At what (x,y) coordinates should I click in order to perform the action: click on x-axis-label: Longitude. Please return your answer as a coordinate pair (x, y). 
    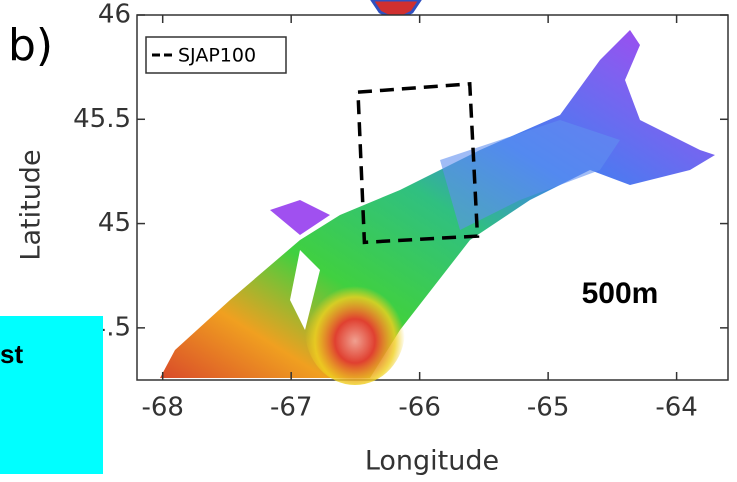
    Looking at the image, I should click on (432, 461).